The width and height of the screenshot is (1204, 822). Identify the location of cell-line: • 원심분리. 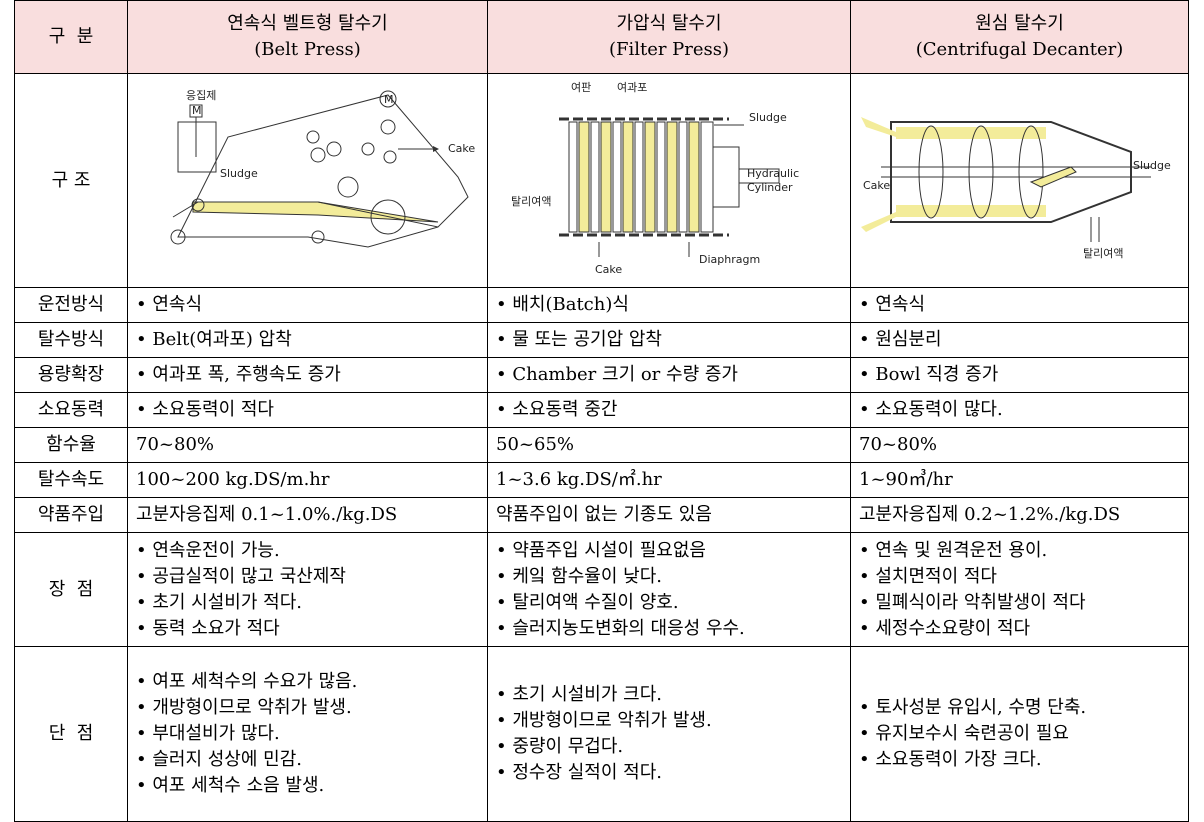
(900, 339).